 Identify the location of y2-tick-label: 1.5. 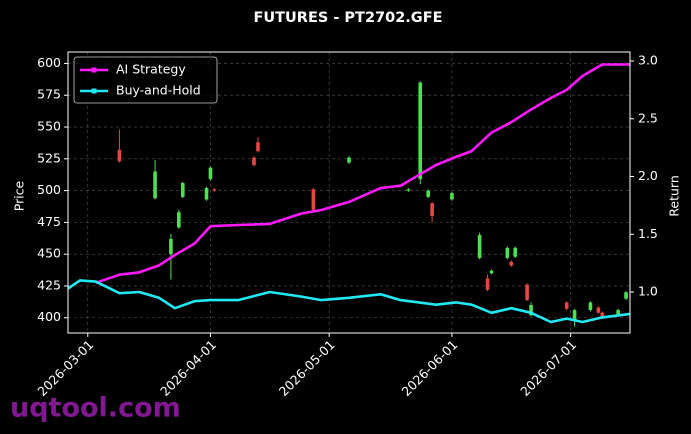
(648, 233).